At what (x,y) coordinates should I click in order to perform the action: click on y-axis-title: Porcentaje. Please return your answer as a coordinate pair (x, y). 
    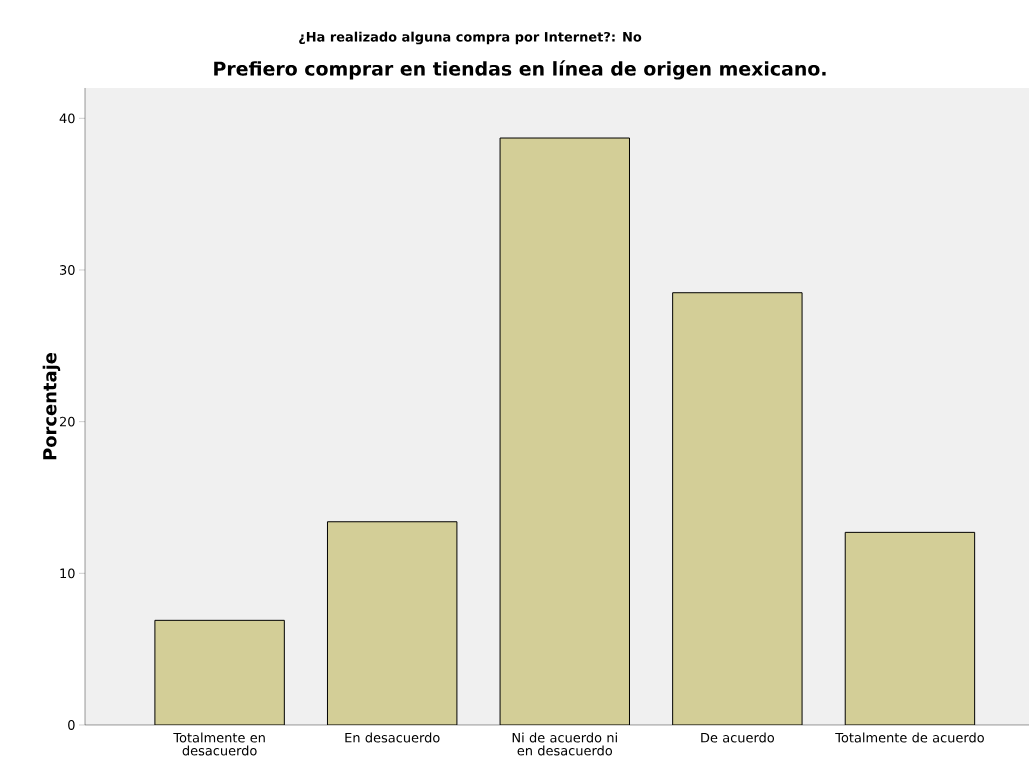
    Looking at the image, I should click on (51, 406).